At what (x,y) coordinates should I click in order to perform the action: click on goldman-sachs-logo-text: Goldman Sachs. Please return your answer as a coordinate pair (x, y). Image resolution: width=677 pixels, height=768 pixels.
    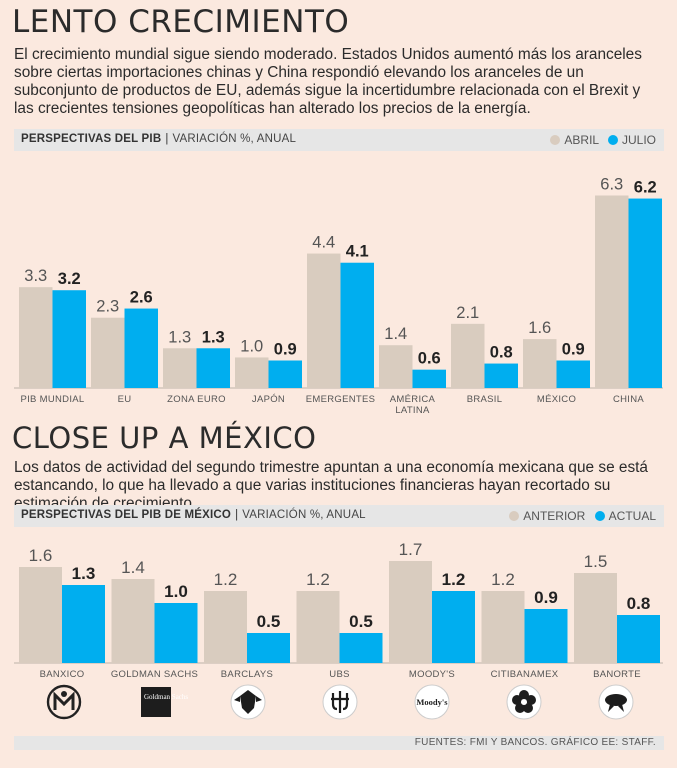
    Looking at the image, I should click on (166, 697).